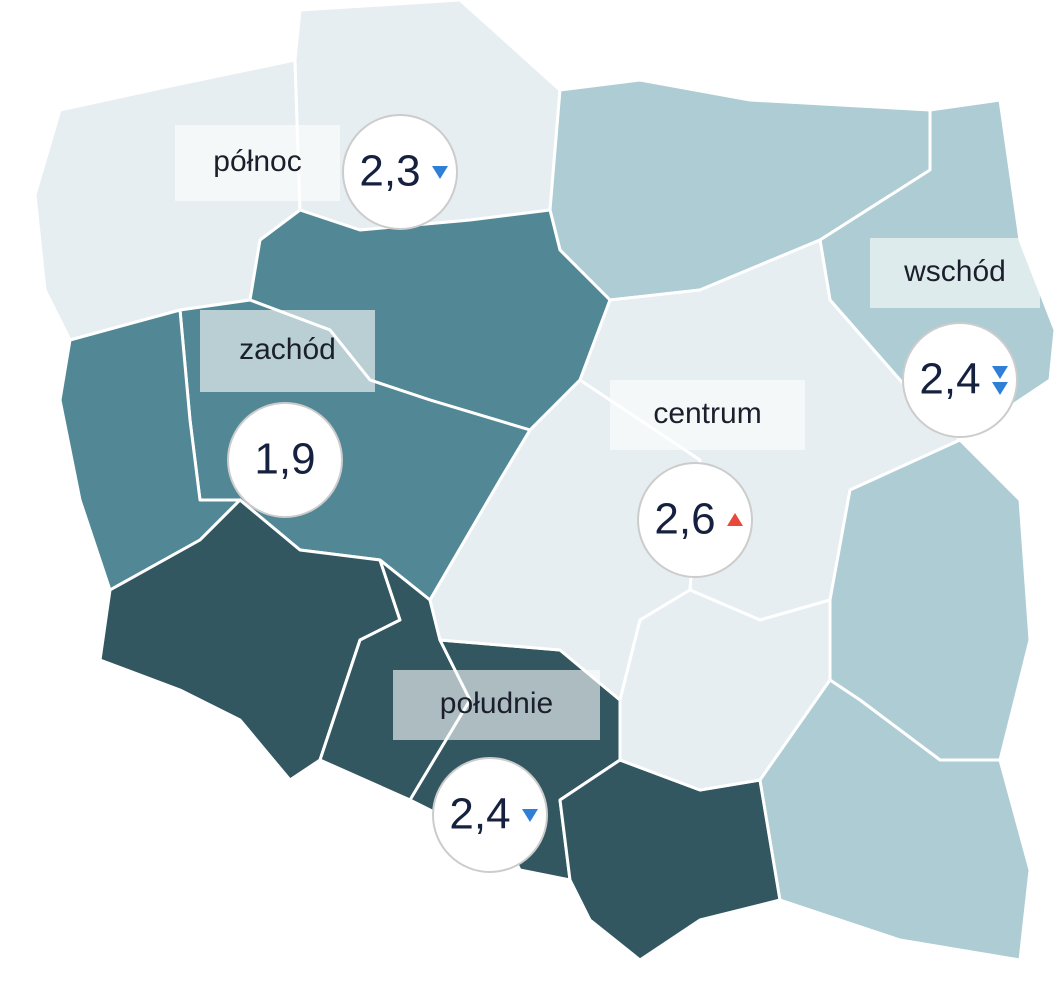  I want to click on region-value: 2,6, so click(684, 519).